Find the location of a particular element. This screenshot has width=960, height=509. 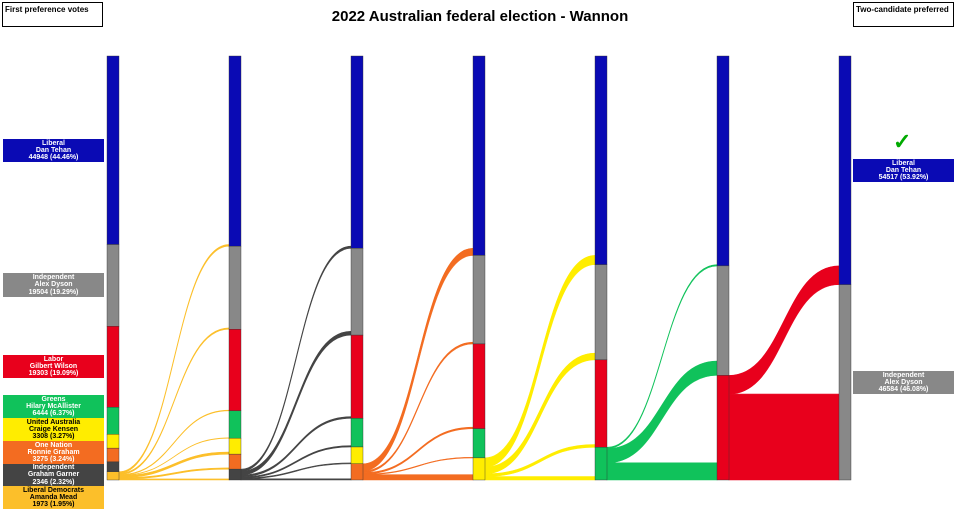

candidate-name: Gilbert Wilson is located at coordinates (53, 366).